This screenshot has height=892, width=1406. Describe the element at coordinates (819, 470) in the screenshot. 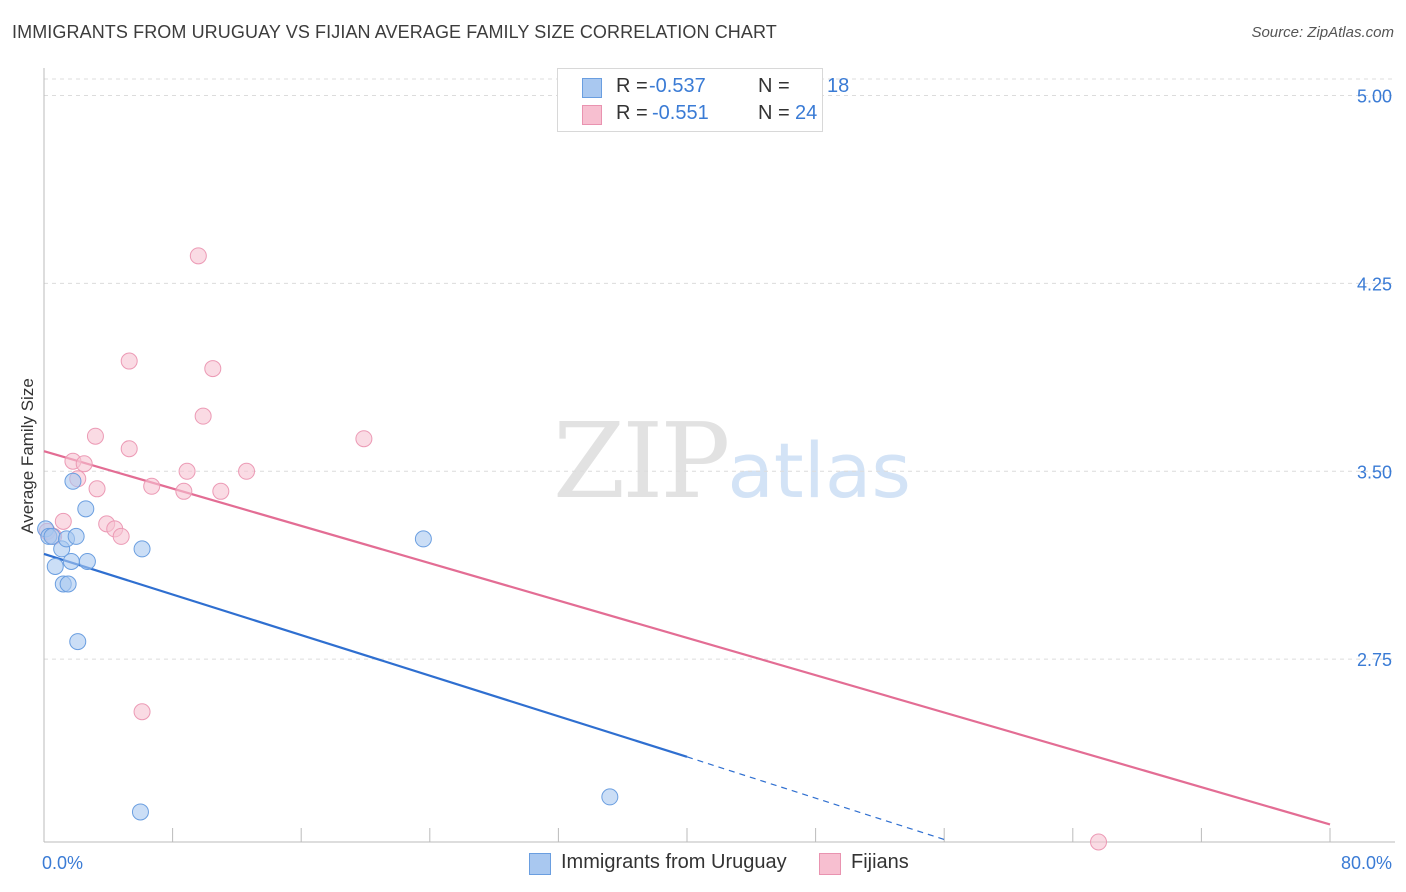

I see `watermark-atlas: atlas` at that location.